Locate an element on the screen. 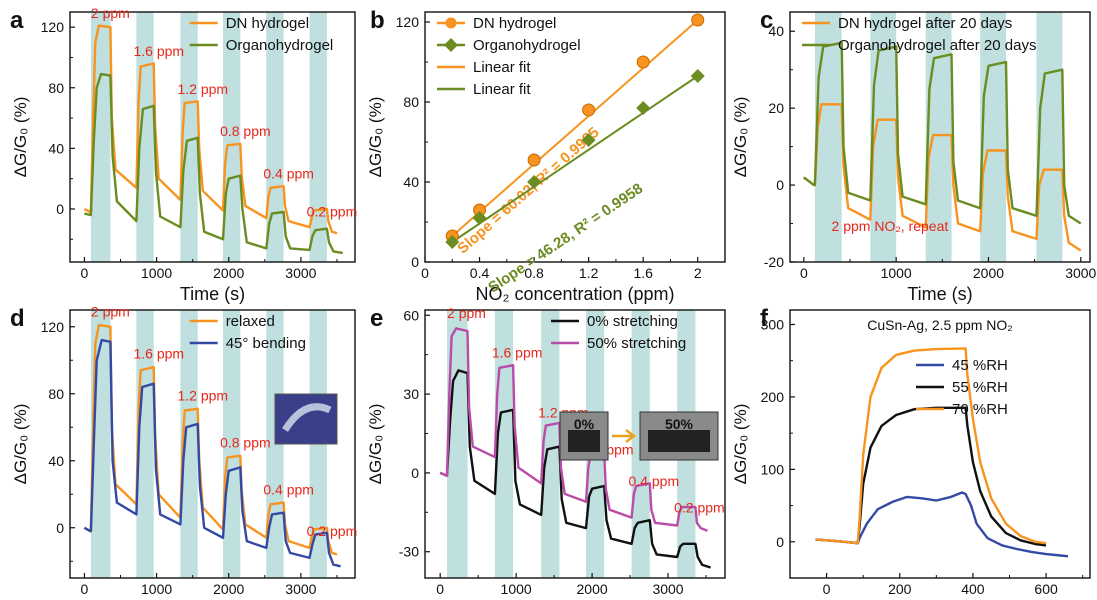 The height and width of the screenshot is (600, 1097). legend-label: DN hydrogel after 20 days is located at coordinates (925, 23).